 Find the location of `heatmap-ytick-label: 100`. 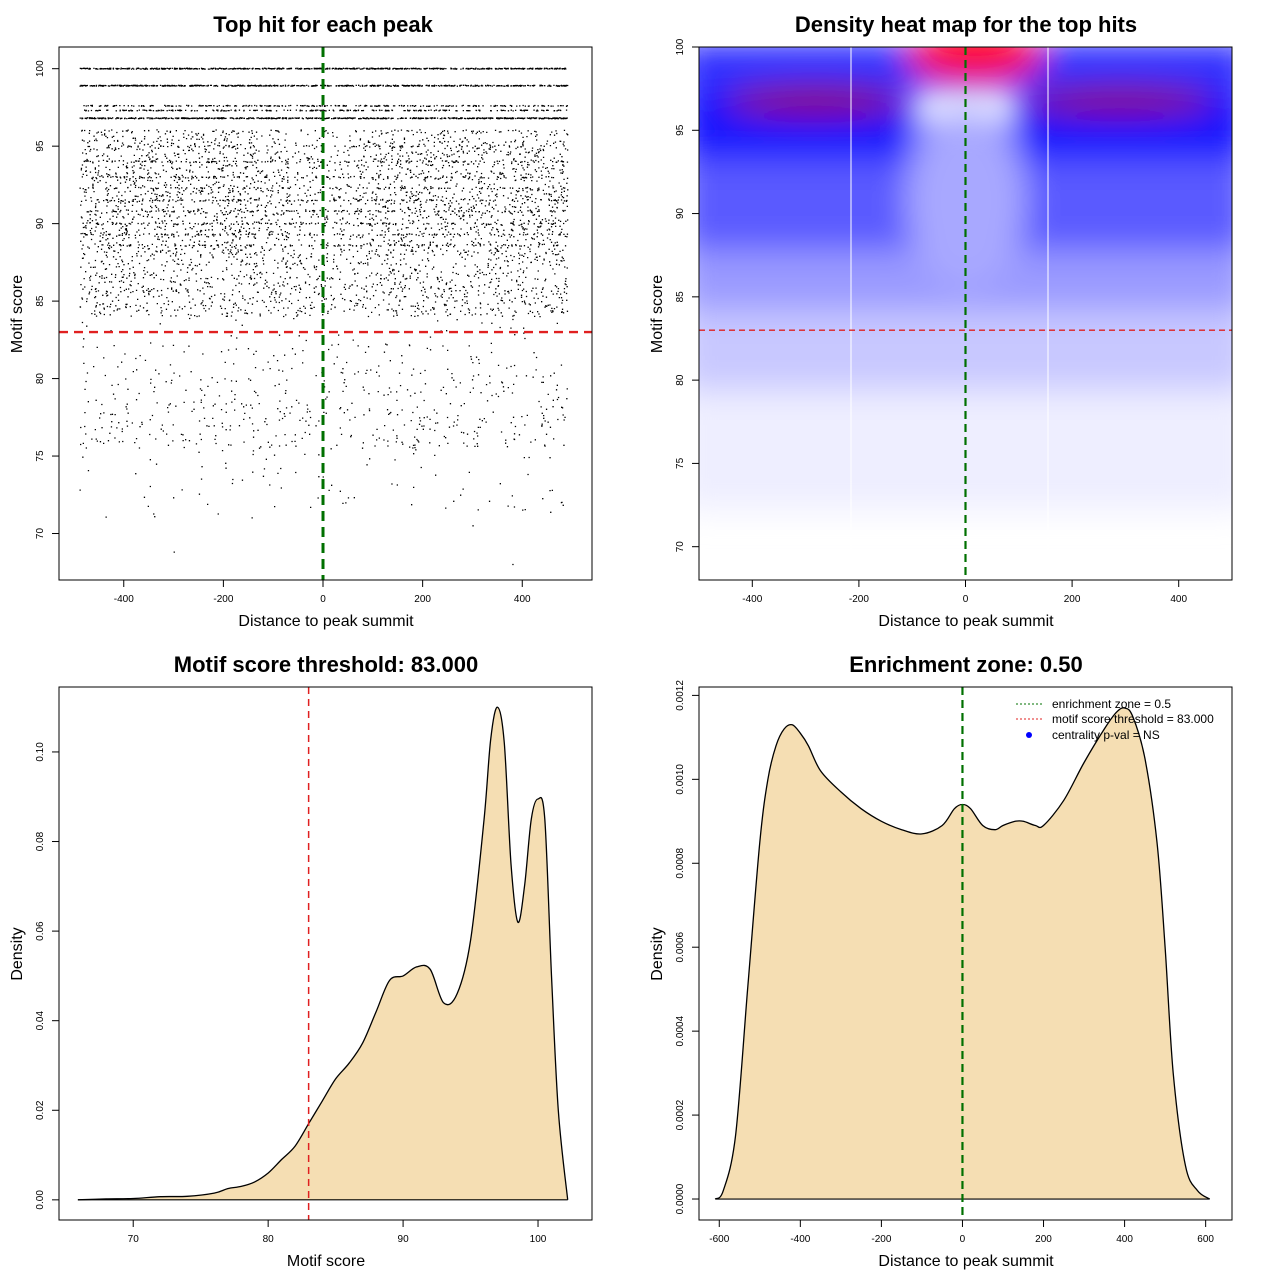

heatmap-ytick-label: 100 is located at coordinates (680, 46).